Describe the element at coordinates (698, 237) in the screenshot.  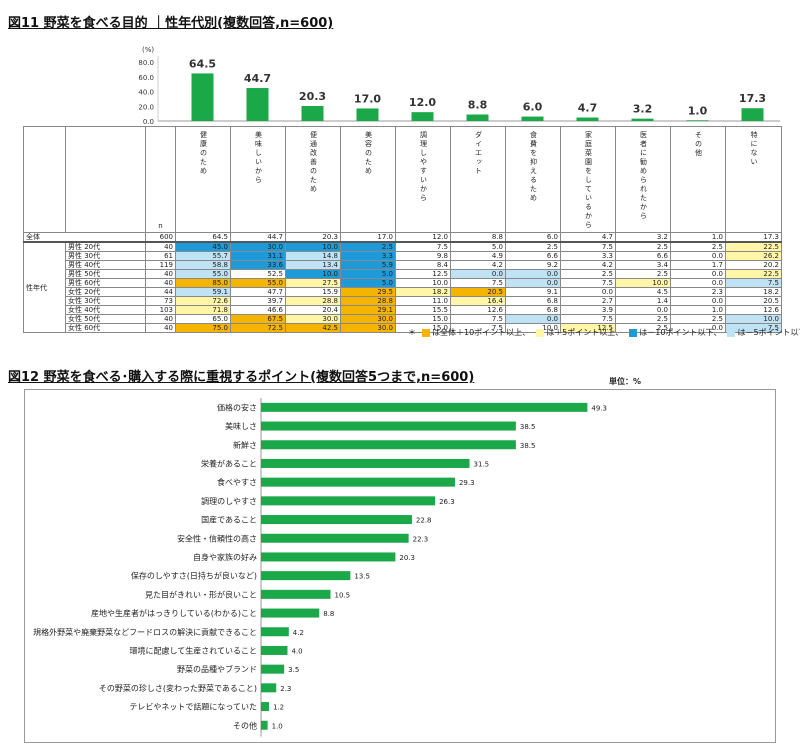
I see `table-cell: 1.0` at that location.